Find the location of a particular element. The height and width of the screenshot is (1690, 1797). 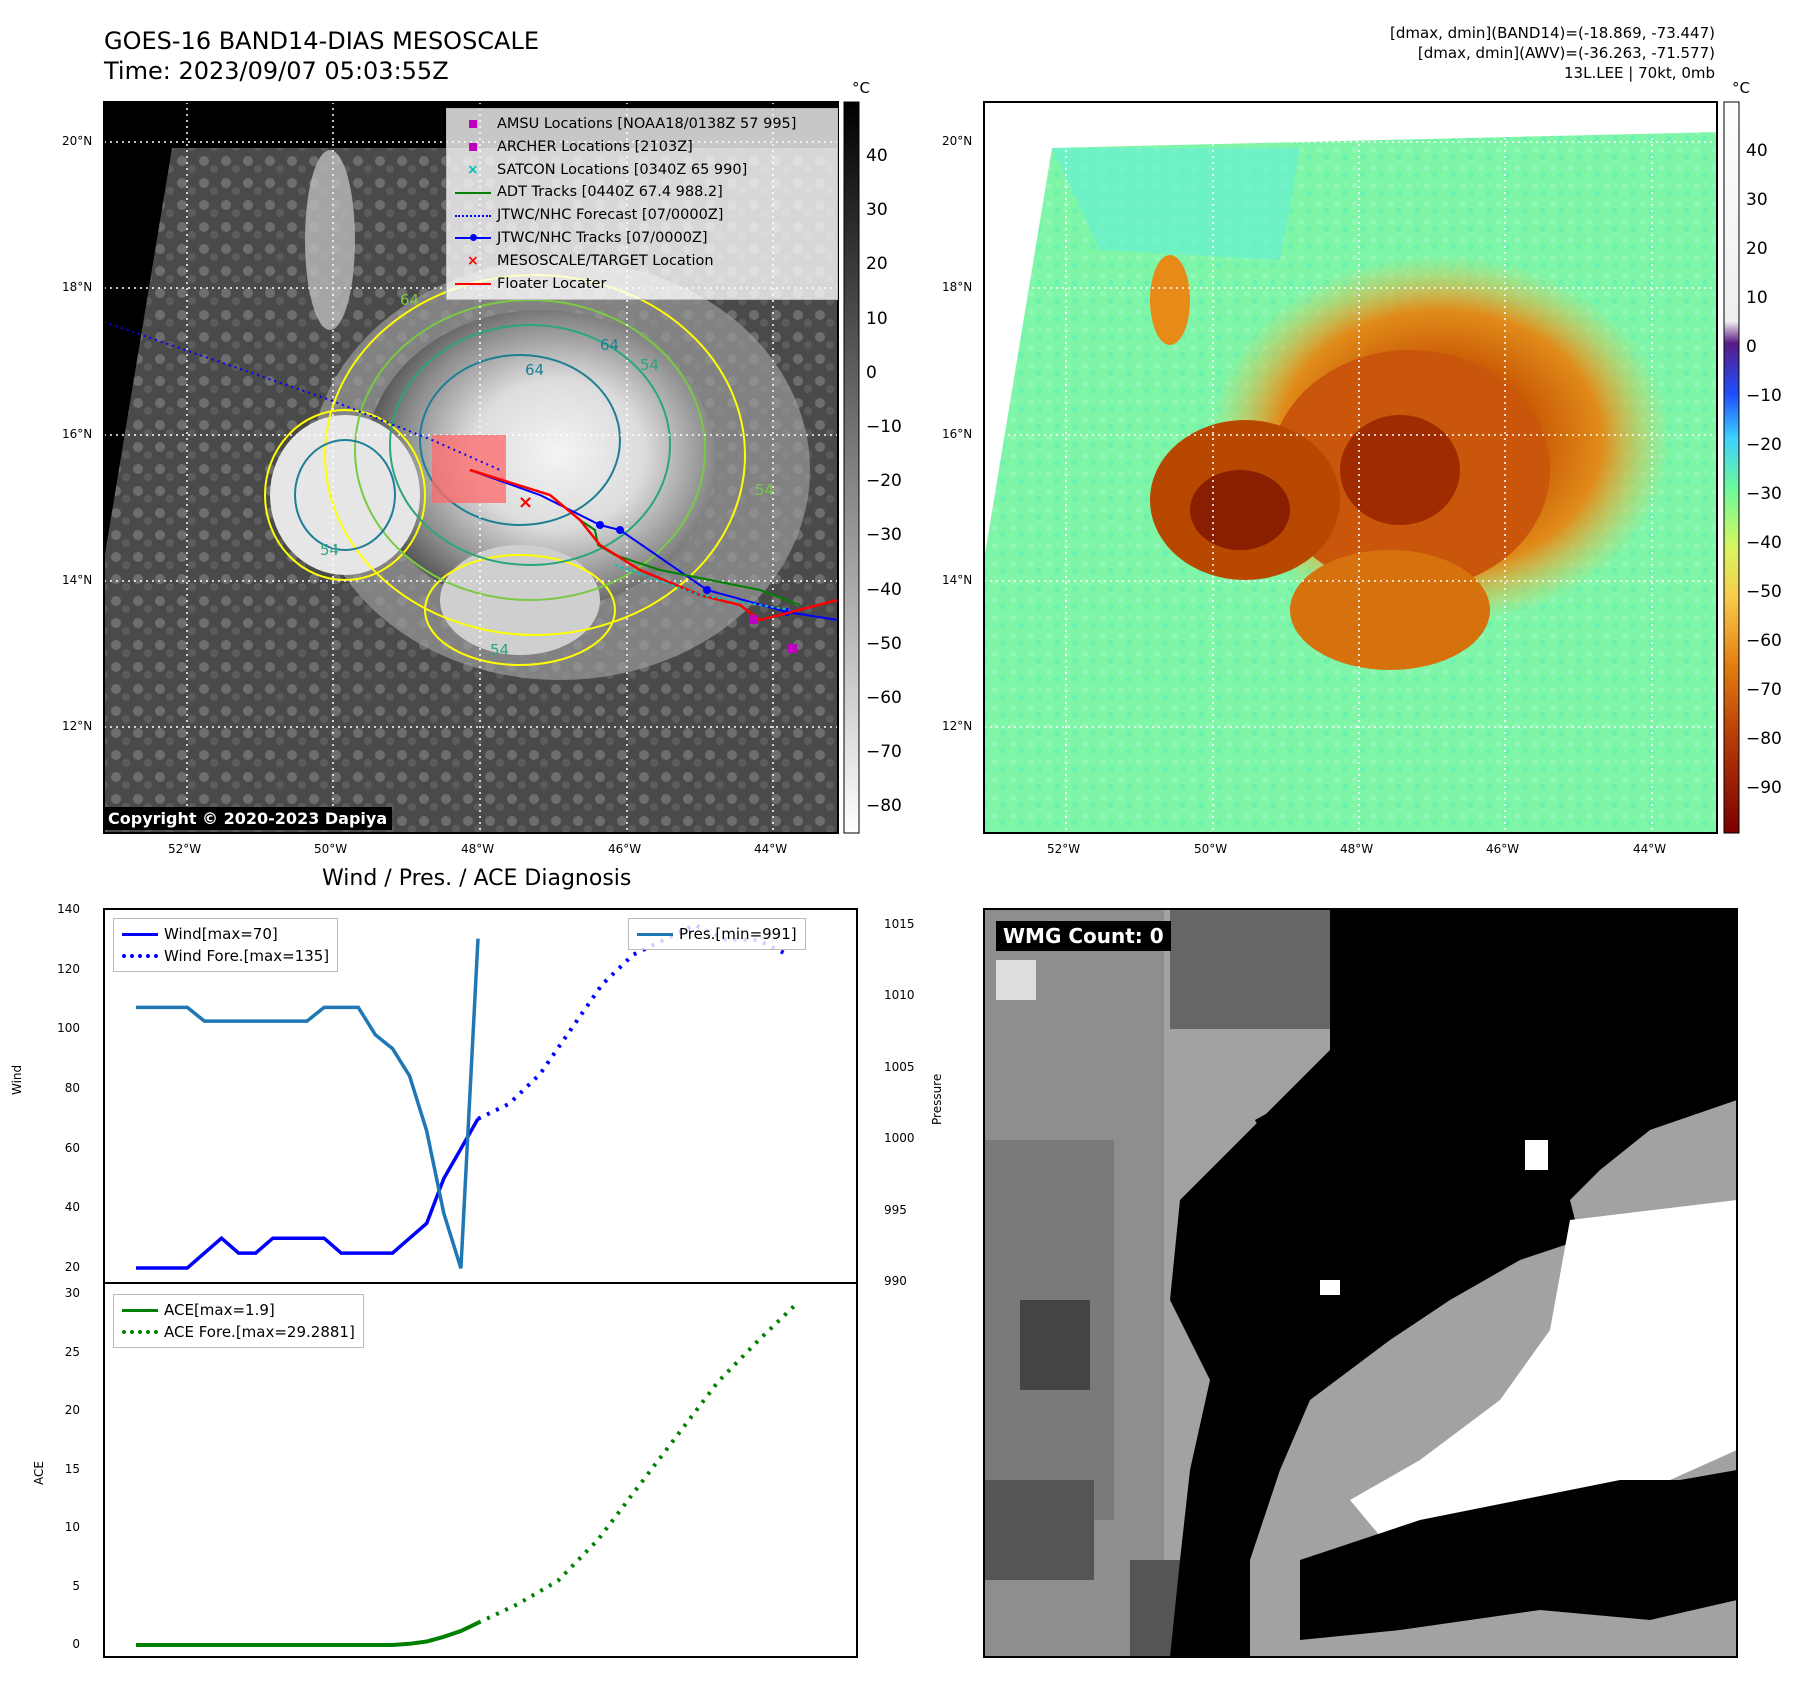

floater-box is located at coordinates (469, 469).